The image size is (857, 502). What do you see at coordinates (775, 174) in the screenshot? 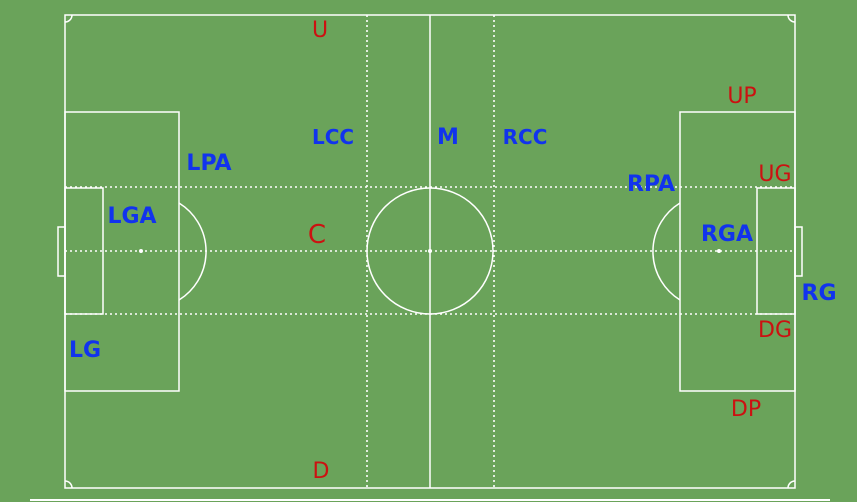
I see `label-upper-goal: UG` at bounding box center [775, 174].